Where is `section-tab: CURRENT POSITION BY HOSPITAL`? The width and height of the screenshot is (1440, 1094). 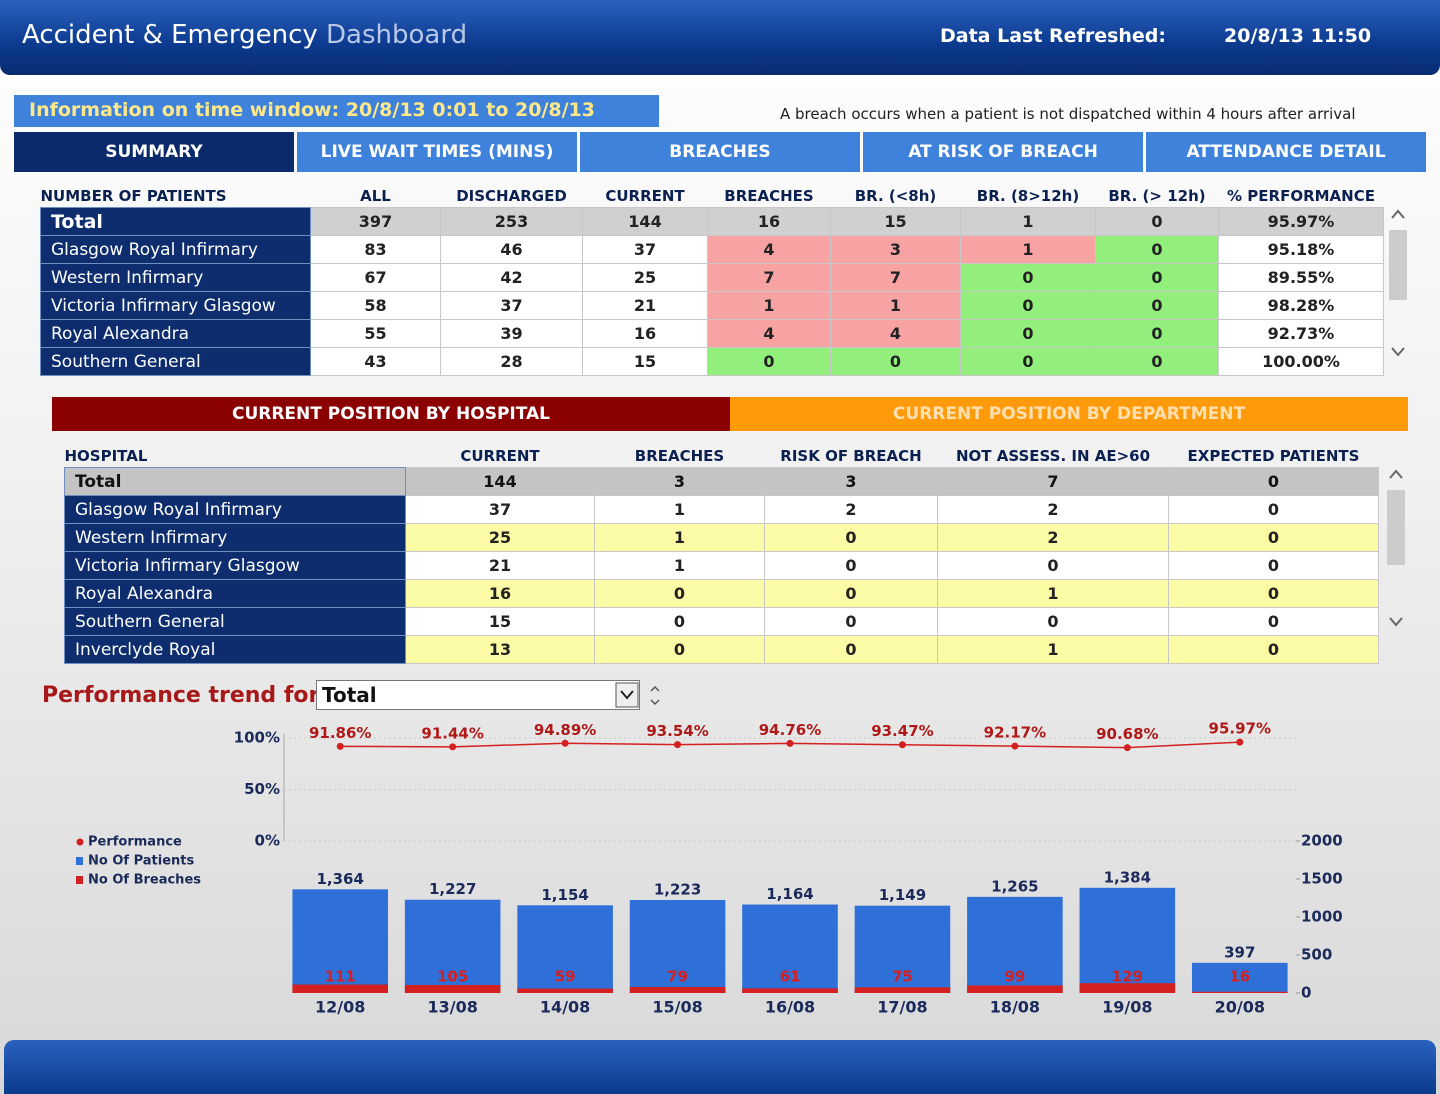 section-tab: CURRENT POSITION BY HOSPITAL is located at coordinates (391, 414).